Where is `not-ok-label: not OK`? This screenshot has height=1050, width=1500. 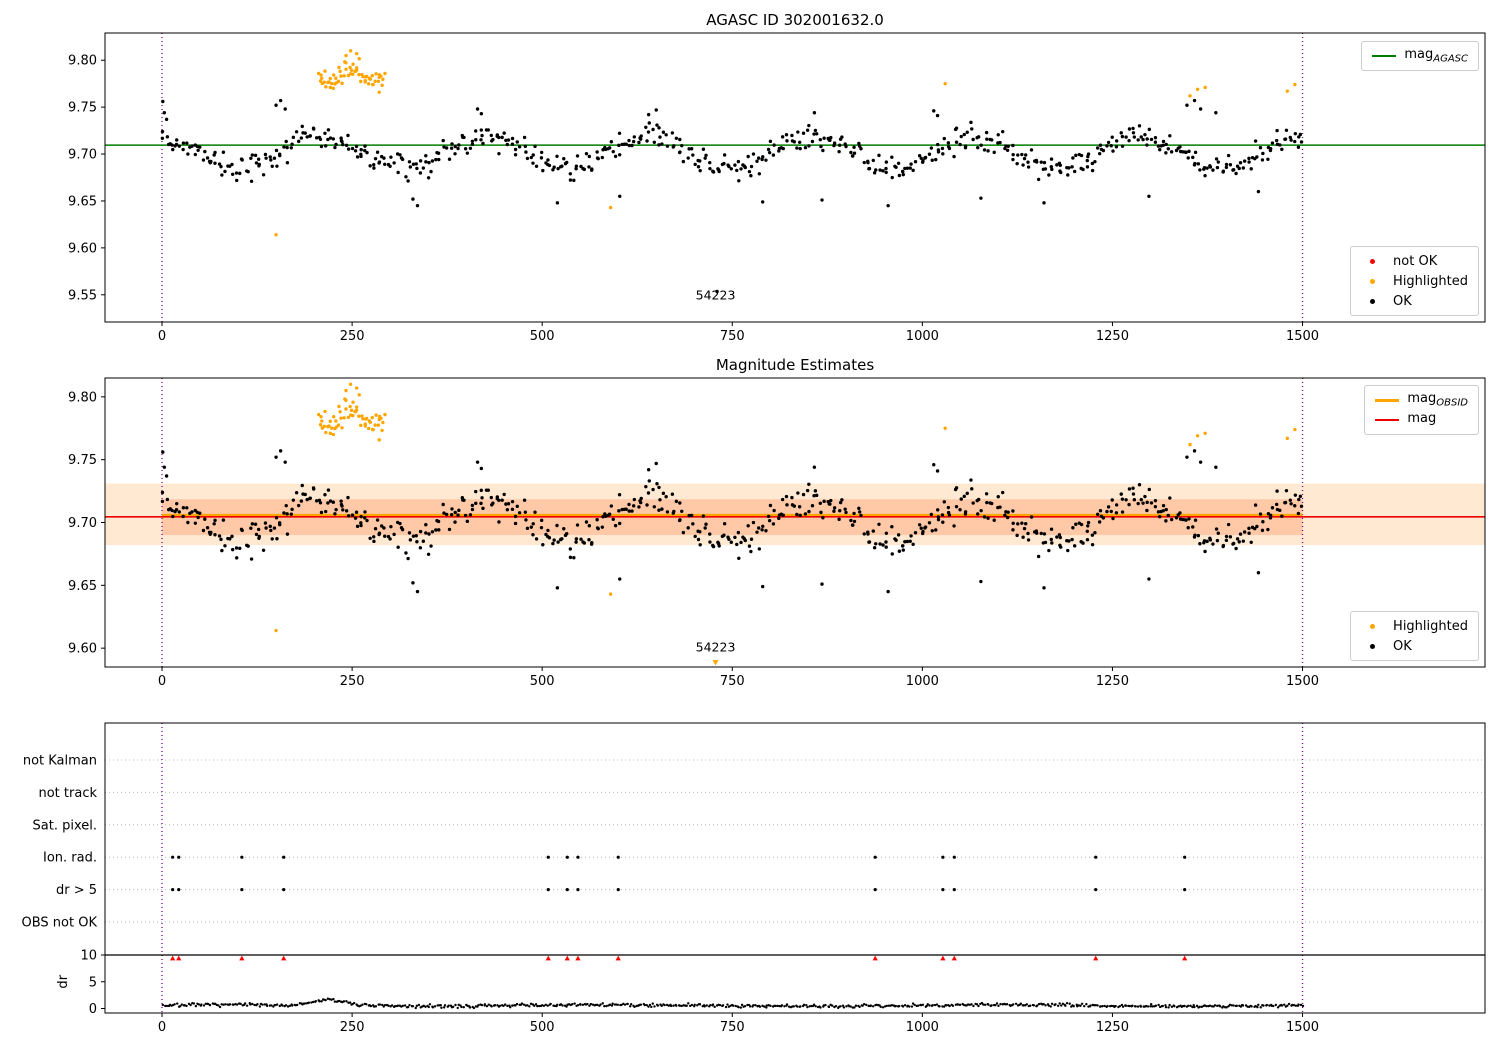
not-ok-label: not OK is located at coordinates (1415, 261).